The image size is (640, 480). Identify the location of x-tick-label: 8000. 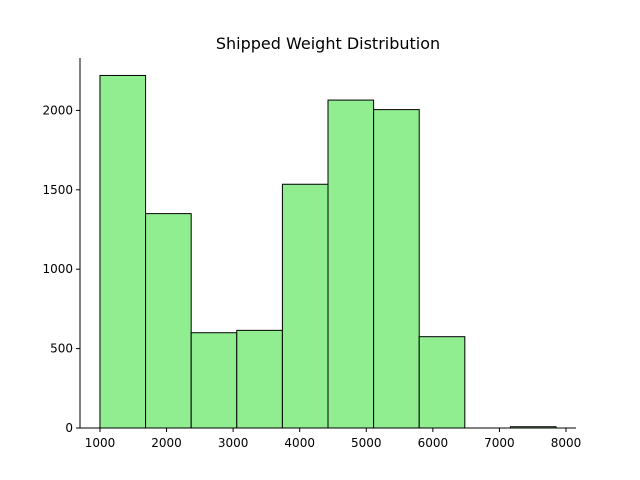
(566, 443).